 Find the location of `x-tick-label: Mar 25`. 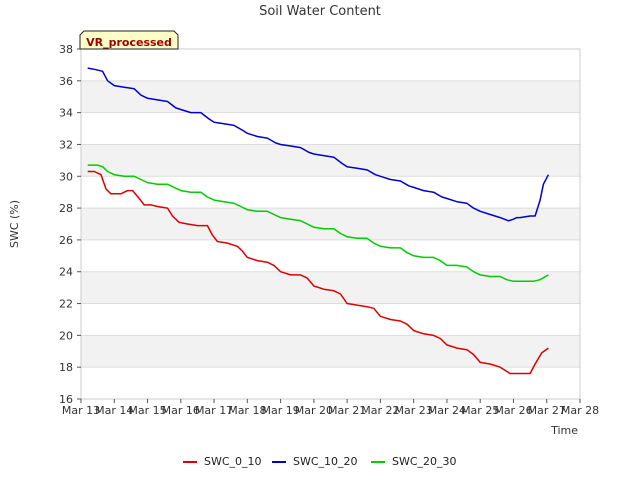

x-tick-label: Mar 25 is located at coordinates (480, 410).